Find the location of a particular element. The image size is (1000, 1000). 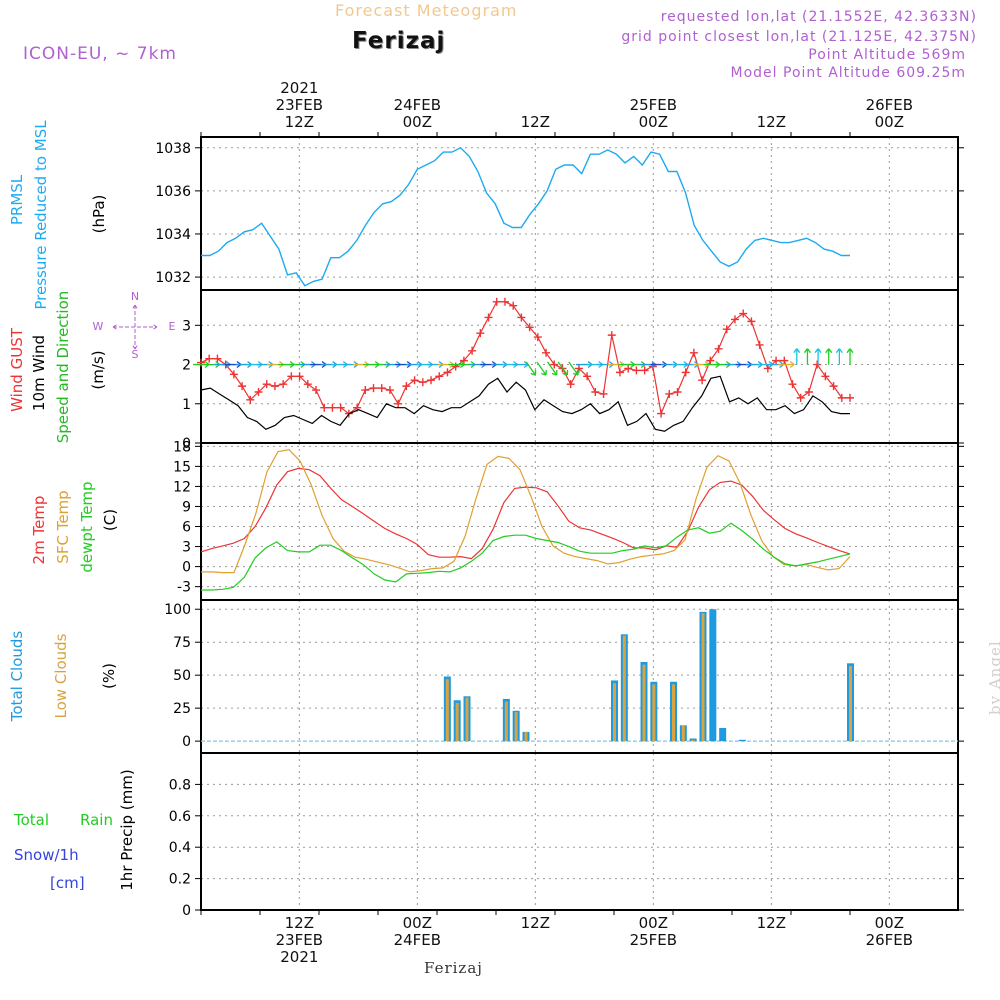

clouds-ytick-label: 0 is located at coordinates (186, 742).